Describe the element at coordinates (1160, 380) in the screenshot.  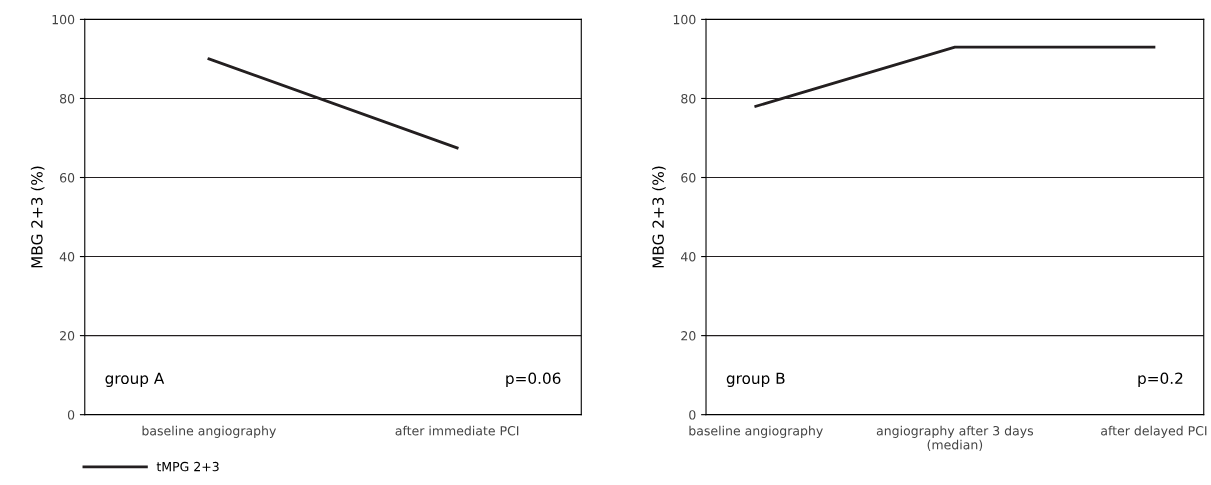
I see `annotation: p=0.2` at that location.